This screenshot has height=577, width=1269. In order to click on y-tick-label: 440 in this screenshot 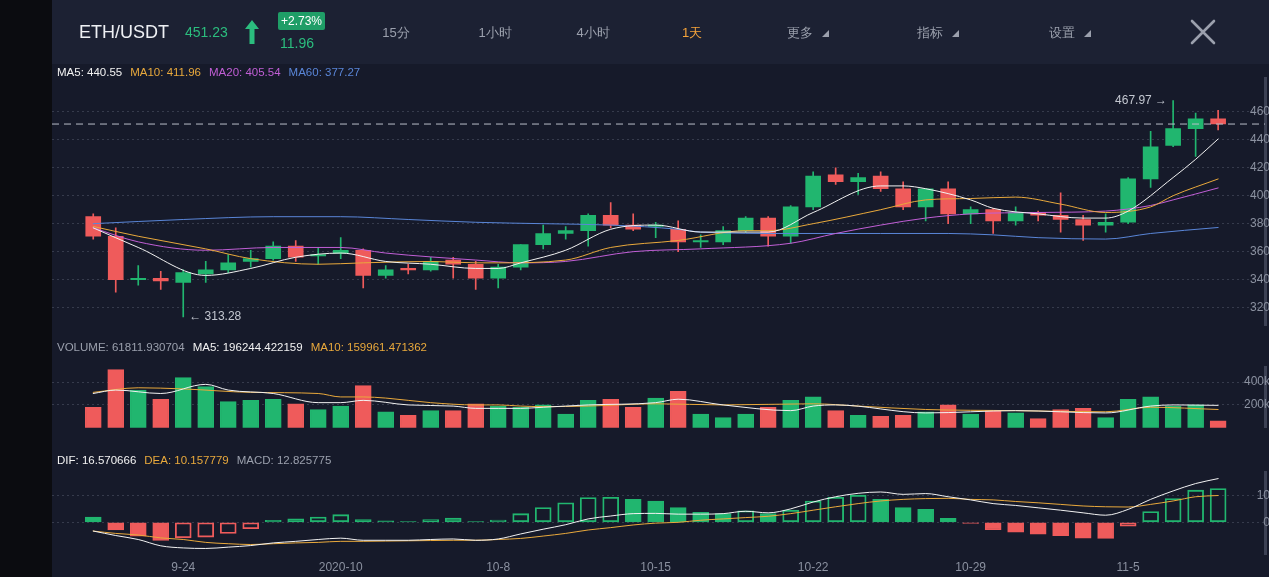, I will do `click(1259, 139)`.